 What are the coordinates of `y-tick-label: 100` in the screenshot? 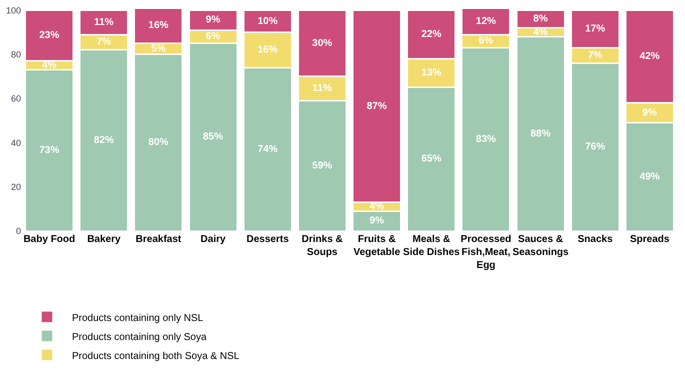 It's located at (13, 10).